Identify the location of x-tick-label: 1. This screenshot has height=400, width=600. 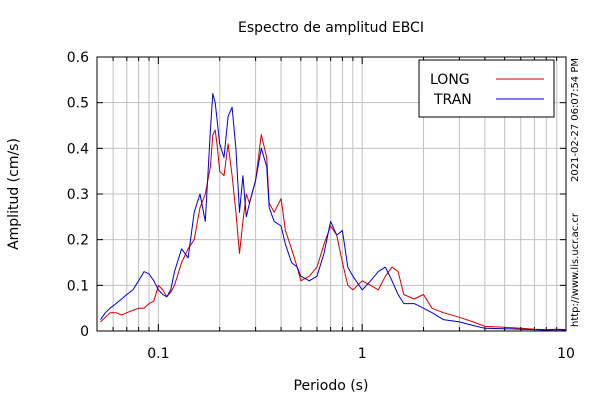
(362, 354).